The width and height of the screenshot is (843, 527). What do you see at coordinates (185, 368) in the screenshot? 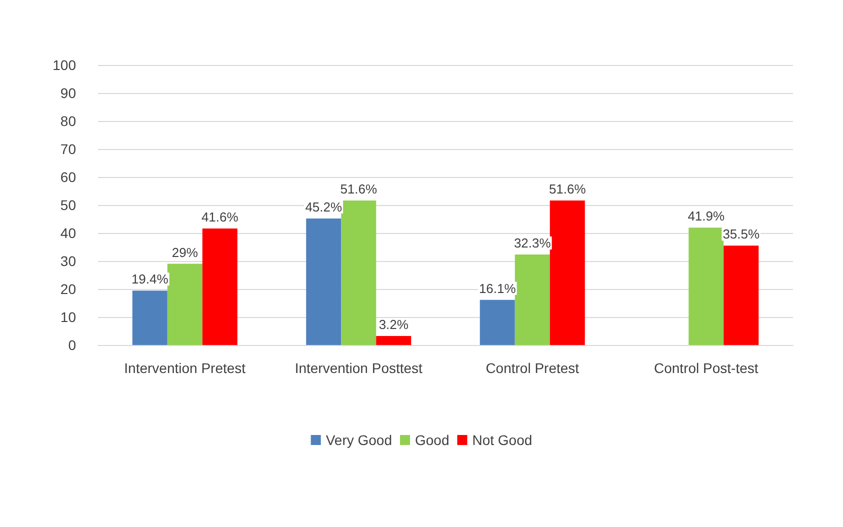
I see `x-tick-label: Intervention Pretest` at bounding box center [185, 368].